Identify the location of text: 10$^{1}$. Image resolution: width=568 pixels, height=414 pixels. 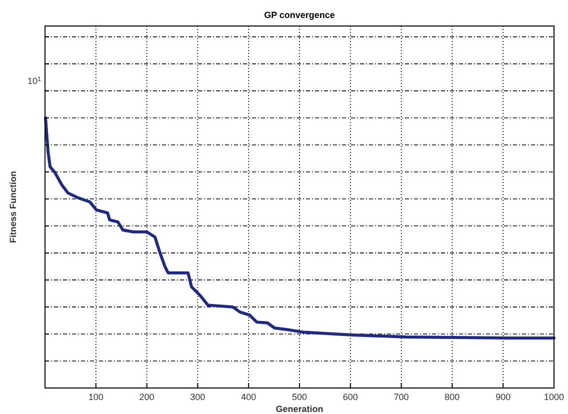
(34, 81).